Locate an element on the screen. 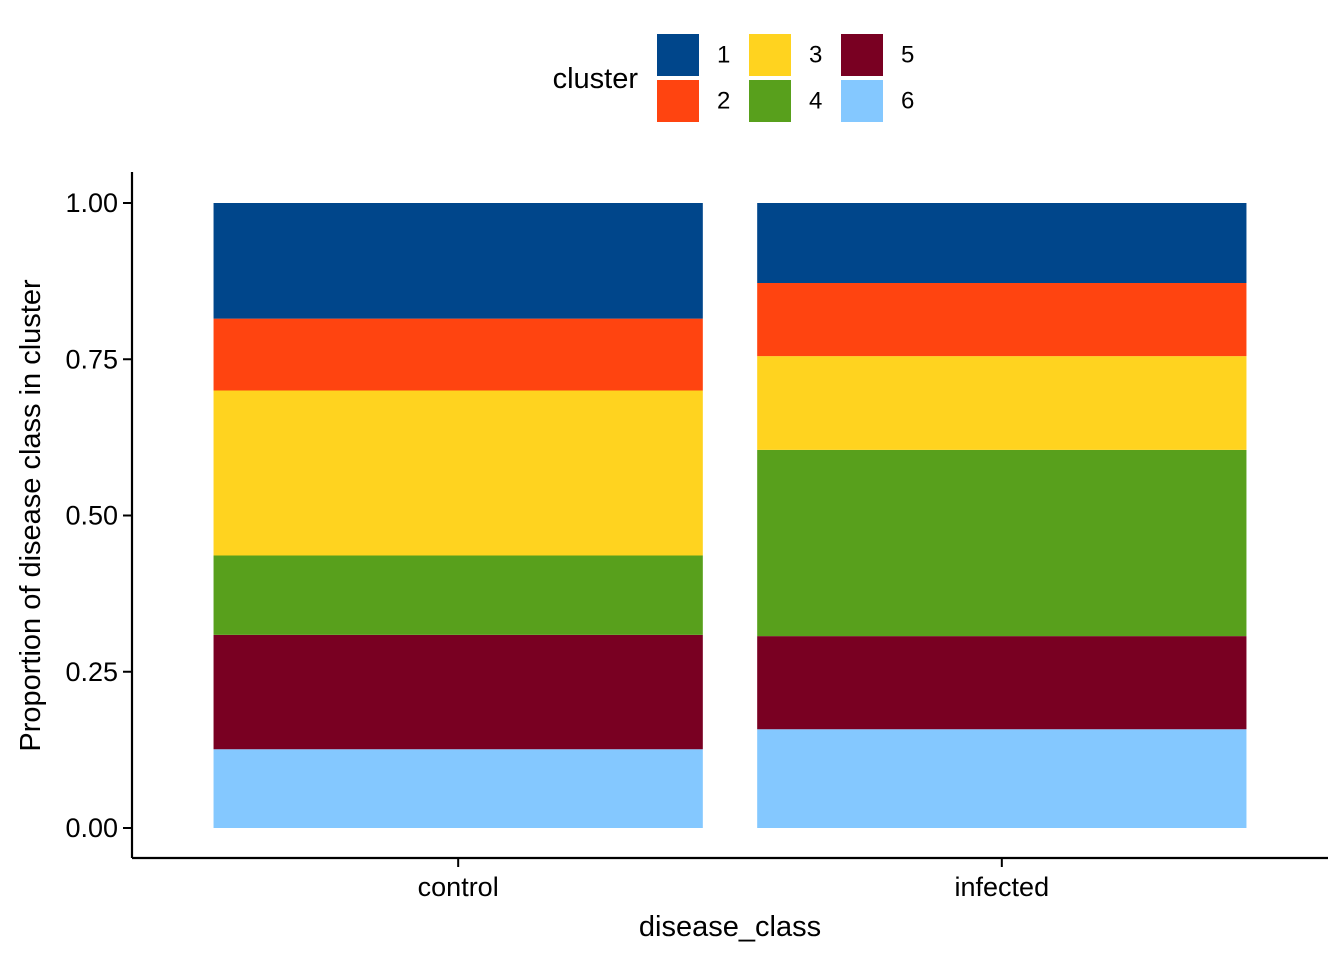 Image resolution: width=1344 pixels, height=960 pixels. legend-label-cluster-4: 4 is located at coordinates (815, 101).